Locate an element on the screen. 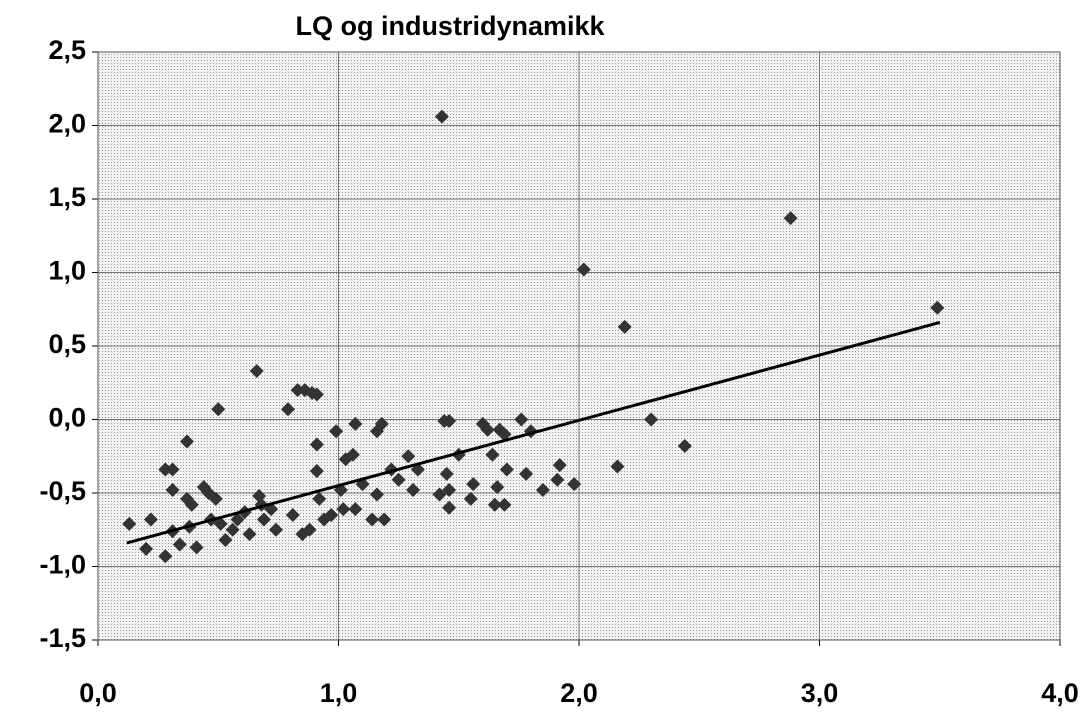  y-tick-label: 1,5 is located at coordinates (67, 197).